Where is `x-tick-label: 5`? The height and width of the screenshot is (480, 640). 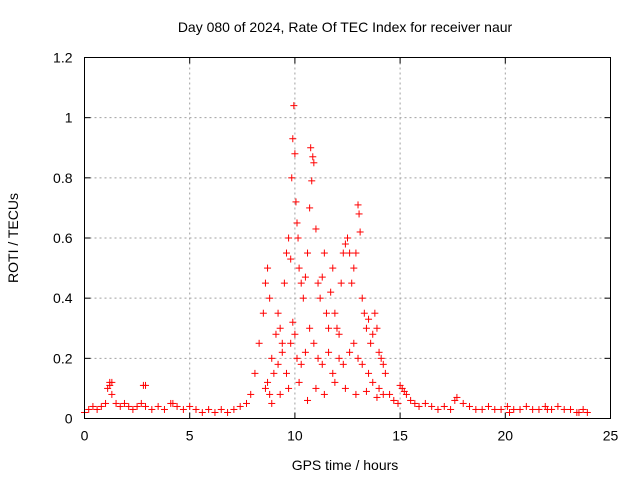 x-tick-label: 5 is located at coordinates (190, 436).